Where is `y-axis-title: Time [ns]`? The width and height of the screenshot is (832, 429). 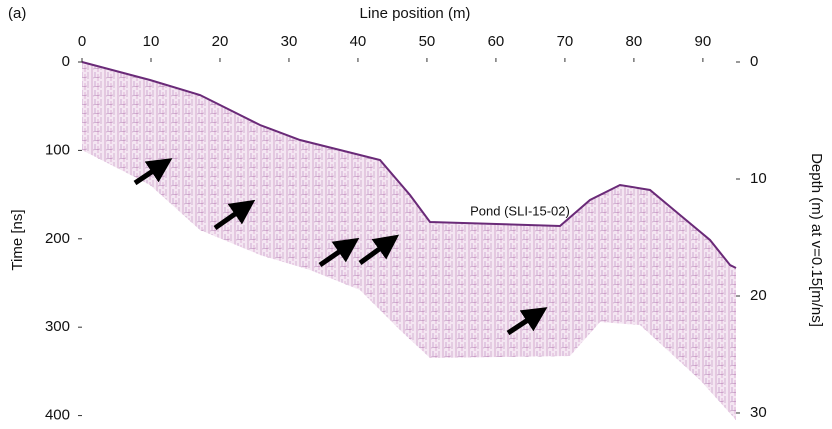
y-axis-title: Time [ns] is located at coordinates (17, 239).